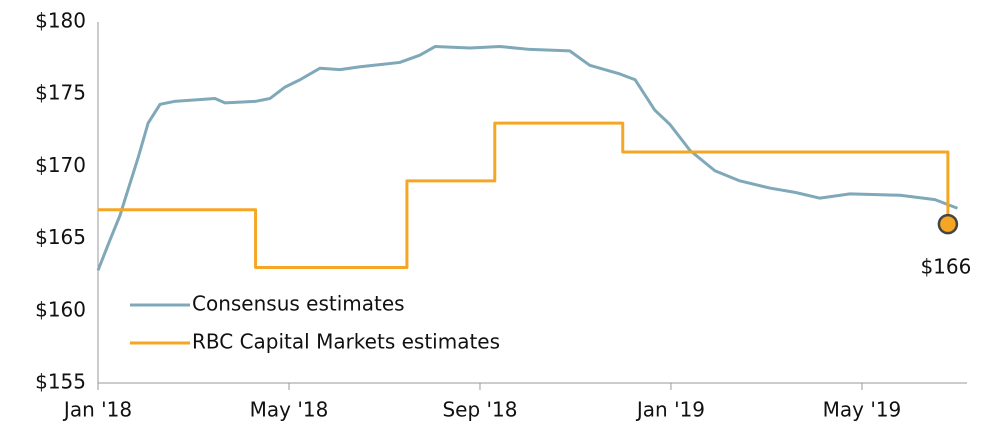 Image resolution: width=989 pixels, height=433 pixels. What do you see at coordinates (60, 165) in the screenshot?
I see `y-tick-label: $170` at bounding box center [60, 165].